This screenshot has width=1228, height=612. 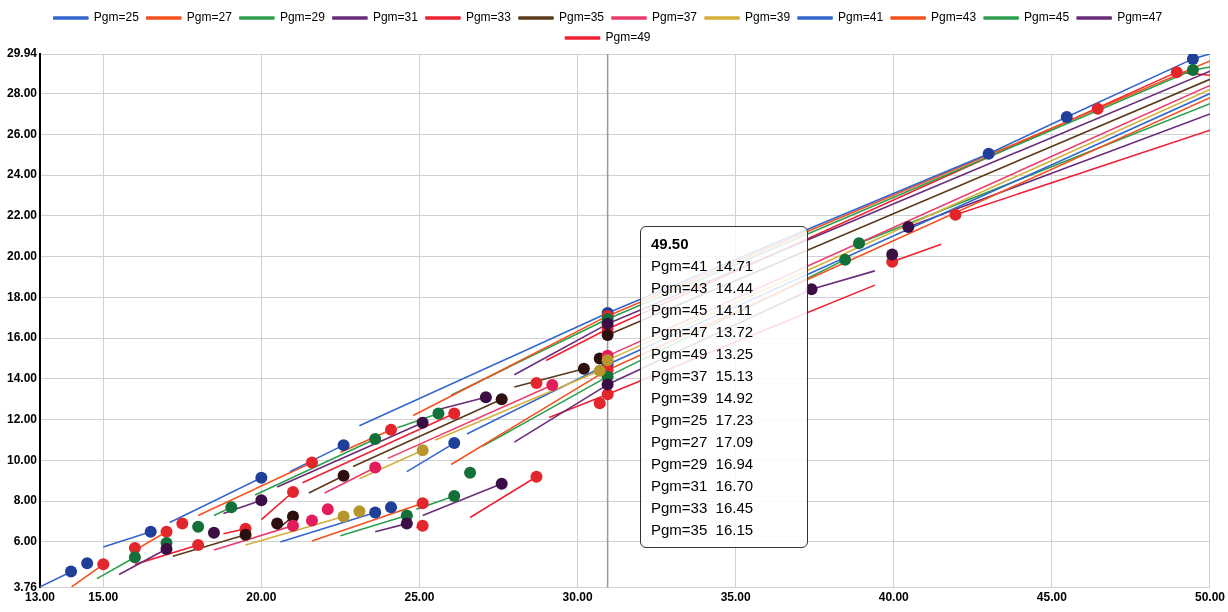 I want to click on y-tick-label: 6.00, so click(x=25, y=541).